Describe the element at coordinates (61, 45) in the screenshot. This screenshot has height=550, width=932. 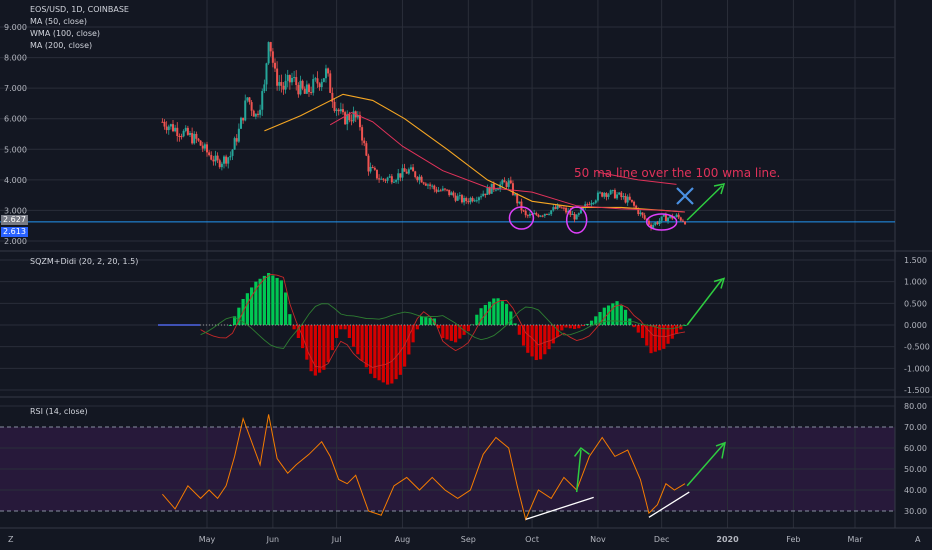
I see `ma200-legend: MA (200, close)` at that location.